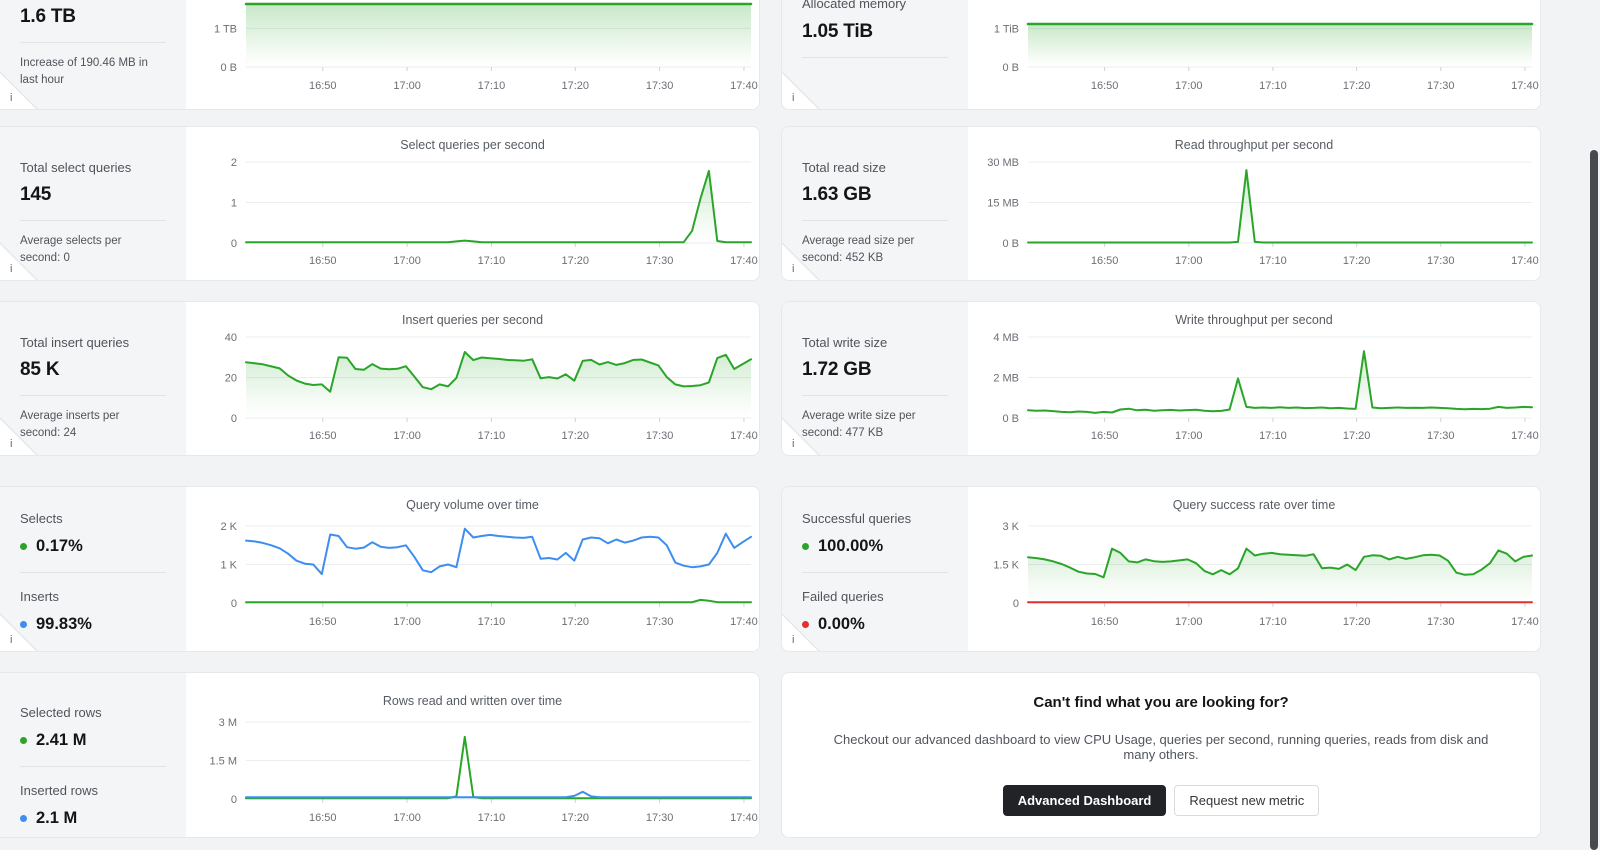  What do you see at coordinates (59, 546) in the screenshot?
I see `selects-percent-value: 0.17%` at bounding box center [59, 546].